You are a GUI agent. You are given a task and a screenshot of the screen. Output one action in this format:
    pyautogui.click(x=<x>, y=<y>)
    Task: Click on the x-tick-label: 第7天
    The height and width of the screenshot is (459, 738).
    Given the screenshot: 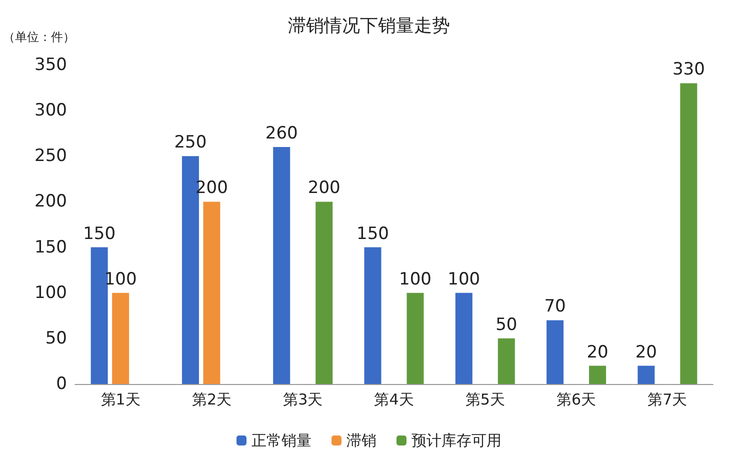 What is the action you would take?
    pyautogui.click(x=668, y=399)
    